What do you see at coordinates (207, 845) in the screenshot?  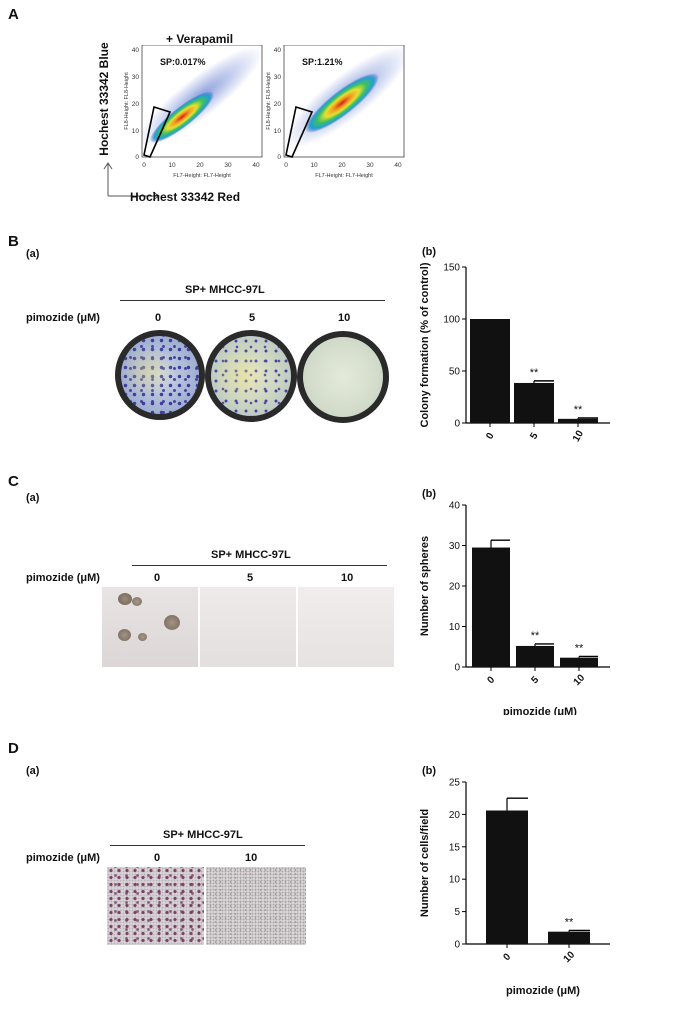 I see `panel-d-underline` at bounding box center [207, 845].